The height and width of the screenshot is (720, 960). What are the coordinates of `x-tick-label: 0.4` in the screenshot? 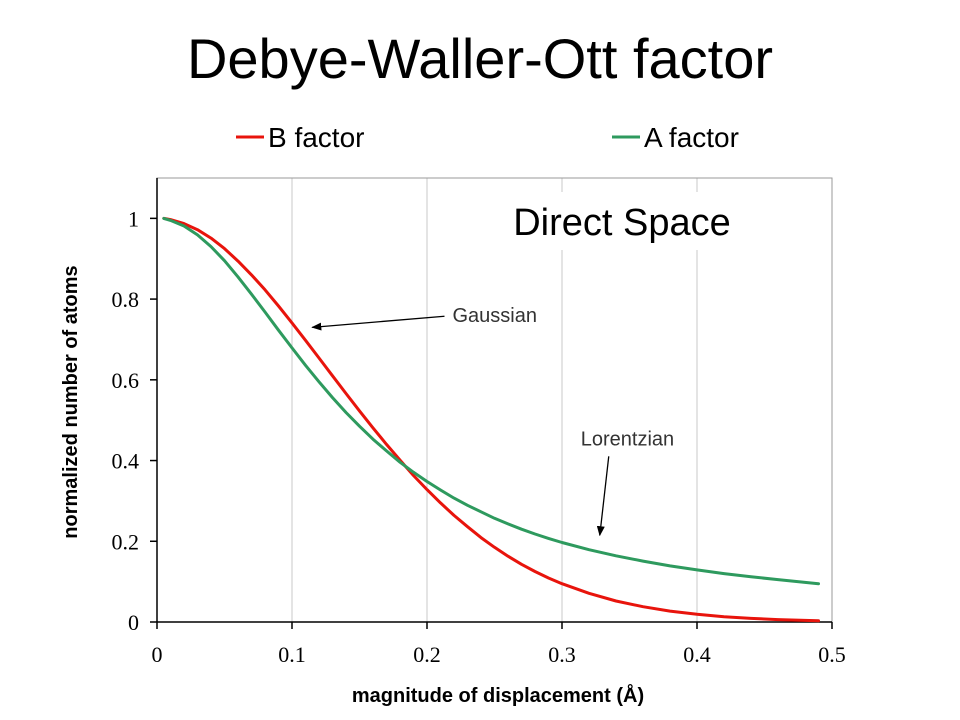 It's located at (697, 654).